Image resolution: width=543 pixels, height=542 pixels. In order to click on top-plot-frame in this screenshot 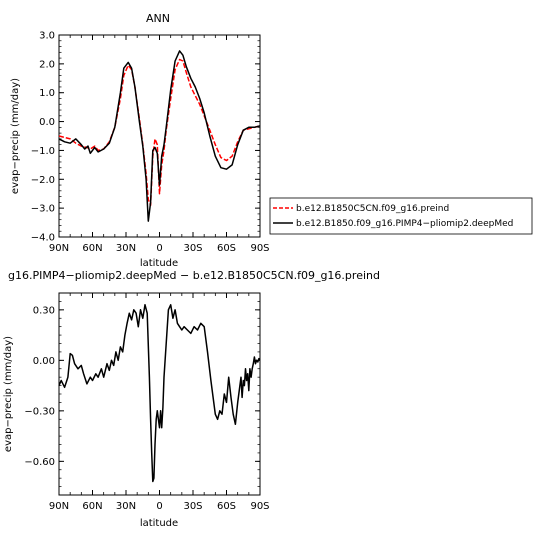, I will do `click(159, 136)`.